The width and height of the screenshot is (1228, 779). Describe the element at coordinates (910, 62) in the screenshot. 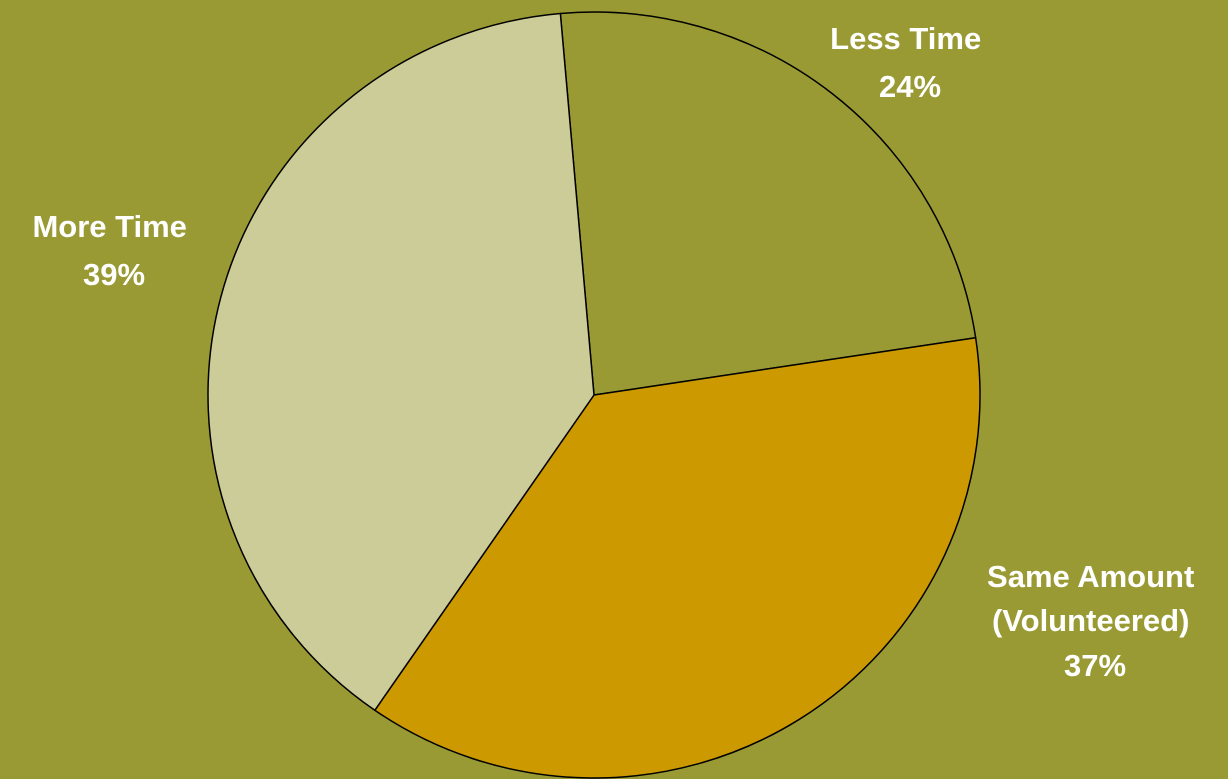

I see `label-less-time: Less Time 24%` at that location.